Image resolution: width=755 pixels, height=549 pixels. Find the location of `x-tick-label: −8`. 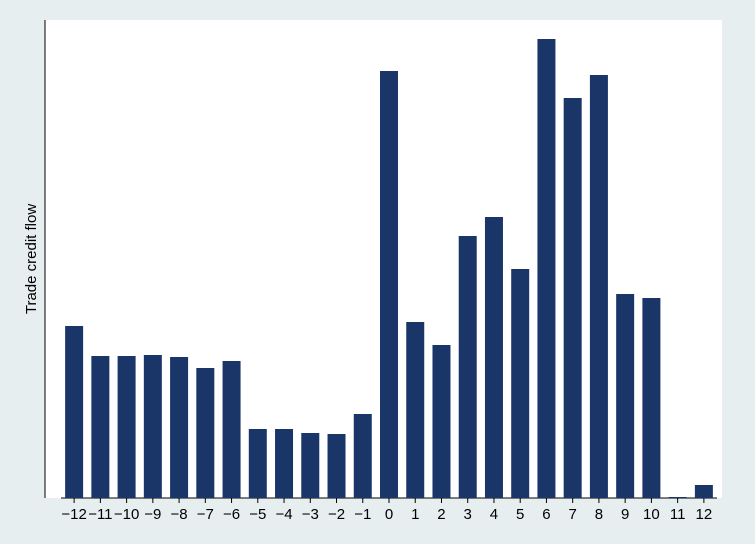

x-tick-label: −8 is located at coordinates (179, 514).